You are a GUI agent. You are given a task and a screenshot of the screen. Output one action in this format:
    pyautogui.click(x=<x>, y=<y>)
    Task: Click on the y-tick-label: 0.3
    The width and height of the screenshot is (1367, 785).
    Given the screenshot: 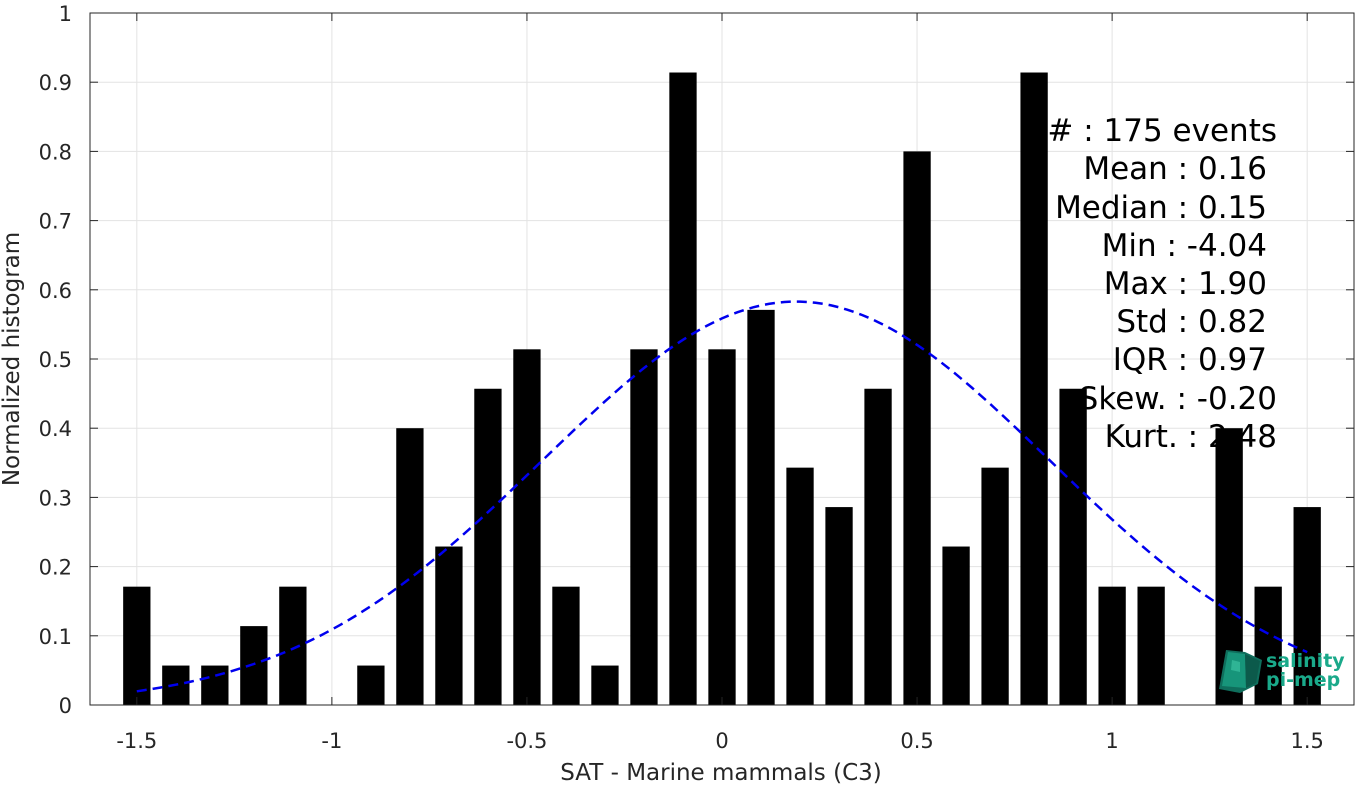 What is the action you would take?
    pyautogui.click(x=55, y=498)
    